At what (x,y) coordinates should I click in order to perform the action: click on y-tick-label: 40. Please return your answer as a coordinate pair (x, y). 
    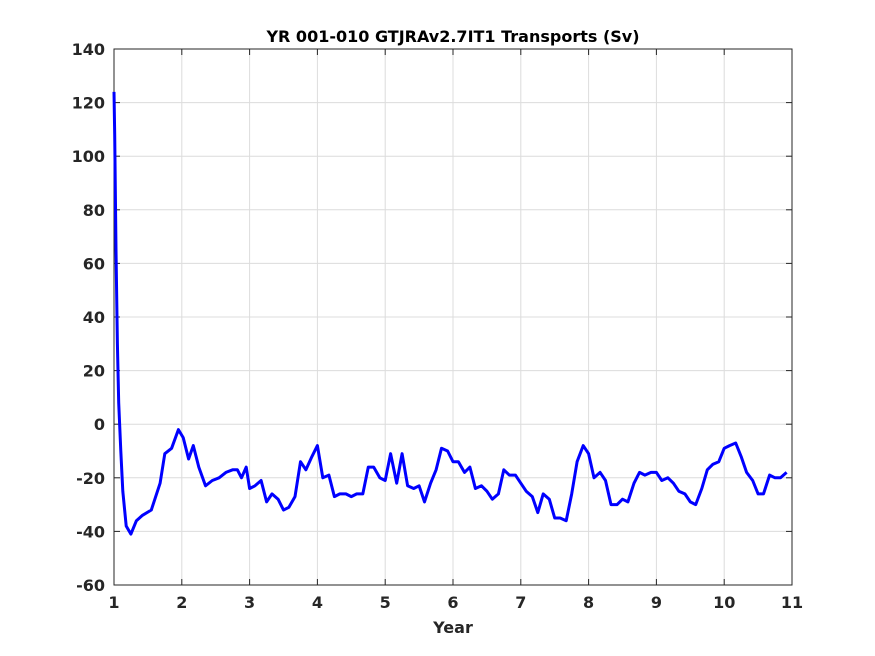
    Looking at the image, I should click on (94, 317).